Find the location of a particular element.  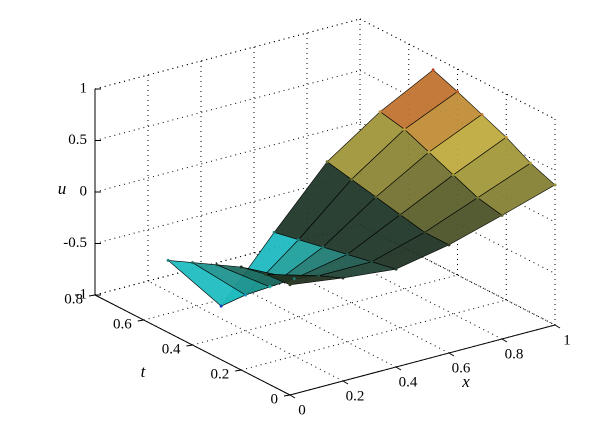

x-tick-label: 0 is located at coordinates (302, 410).